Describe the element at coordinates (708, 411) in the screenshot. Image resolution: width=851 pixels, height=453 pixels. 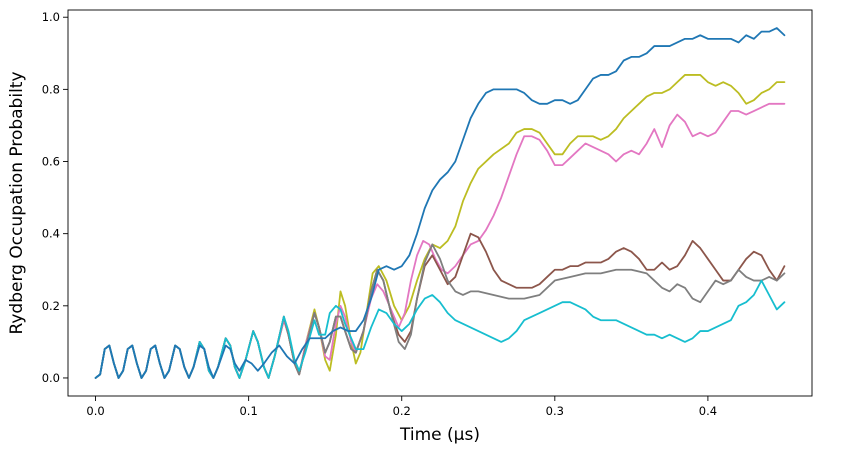
I see `x-tick-label: 0.4` at that location.